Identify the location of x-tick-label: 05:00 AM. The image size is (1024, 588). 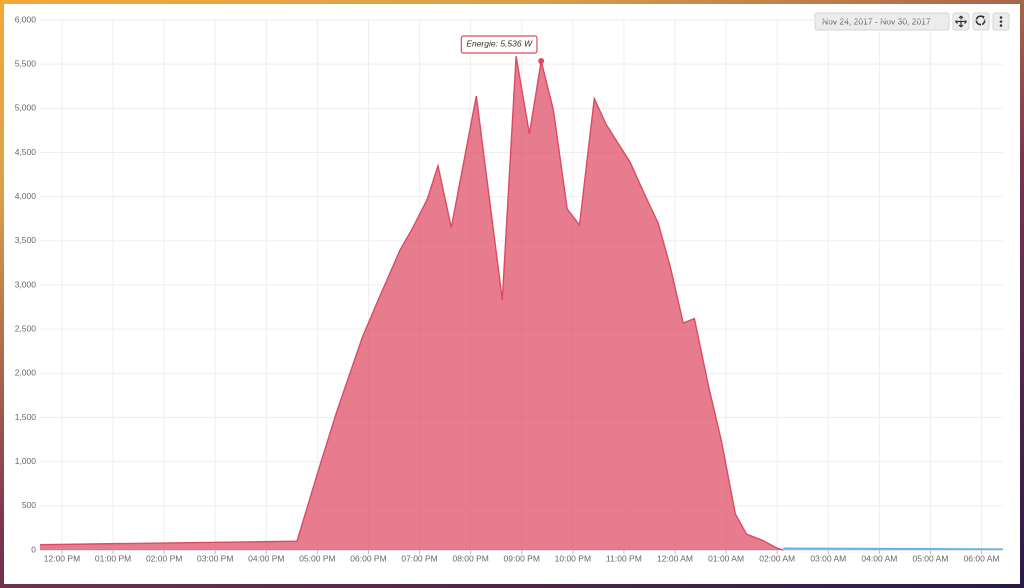
(930, 558).